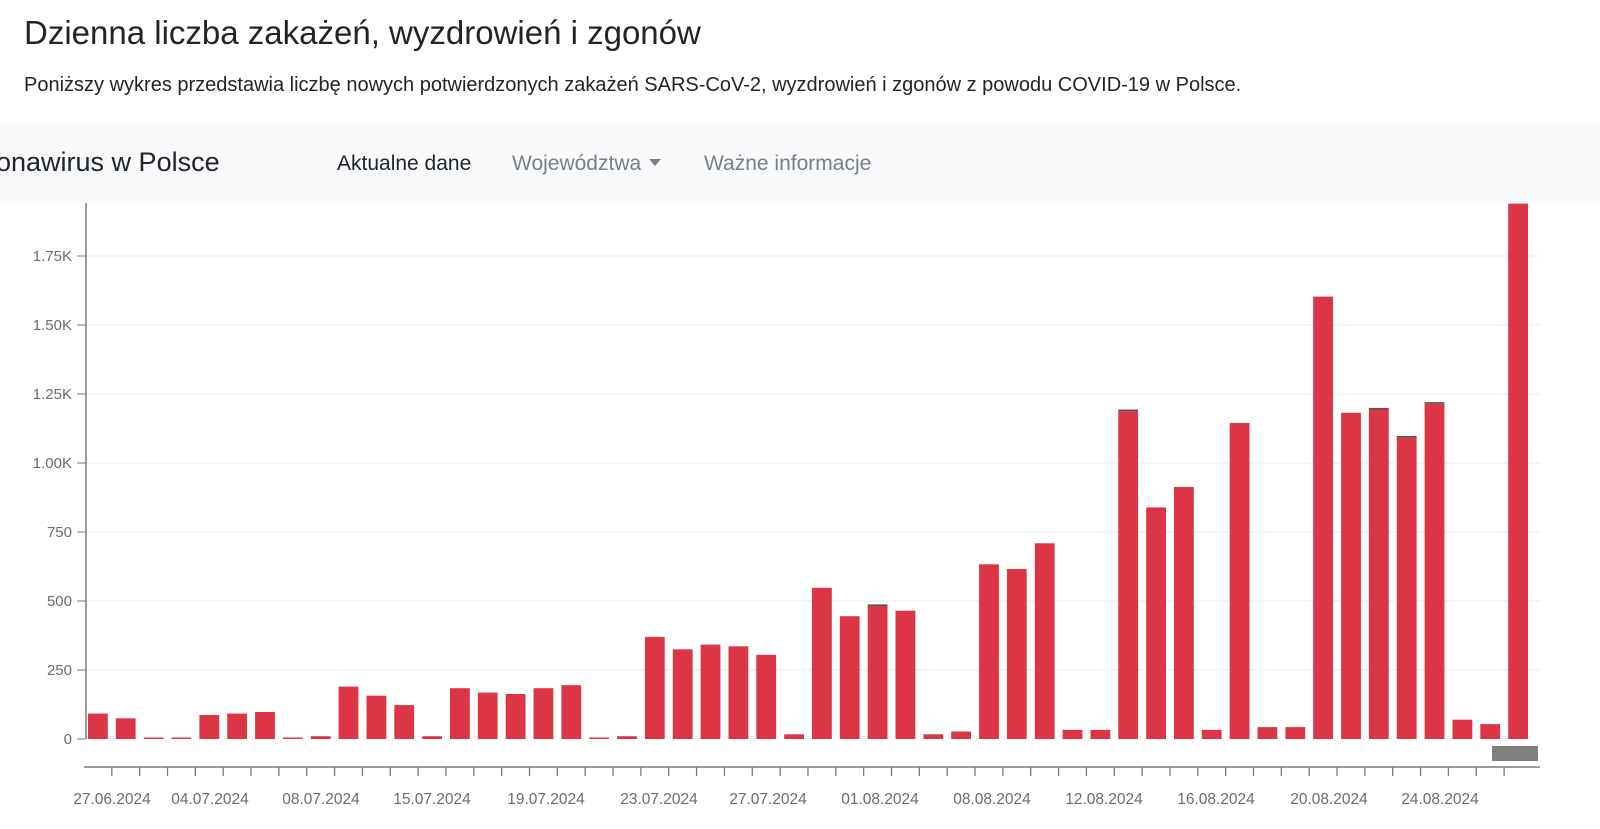  What do you see at coordinates (52, 325) in the screenshot?
I see `y-tick-label: 1.50K` at bounding box center [52, 325].